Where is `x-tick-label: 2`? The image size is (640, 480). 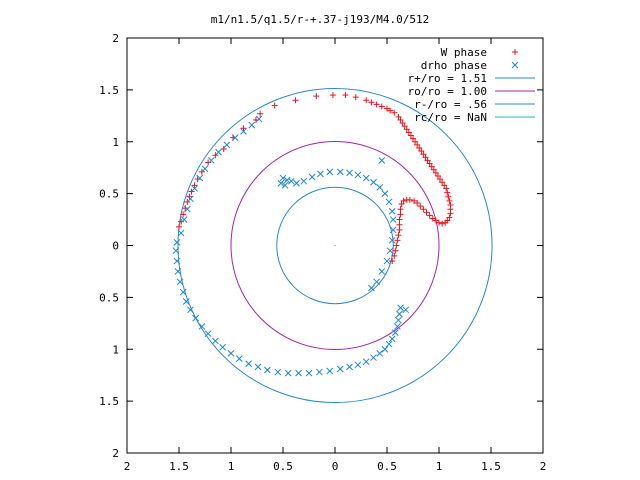 x-tick-label: 2 is located at coordinates (127, 466).